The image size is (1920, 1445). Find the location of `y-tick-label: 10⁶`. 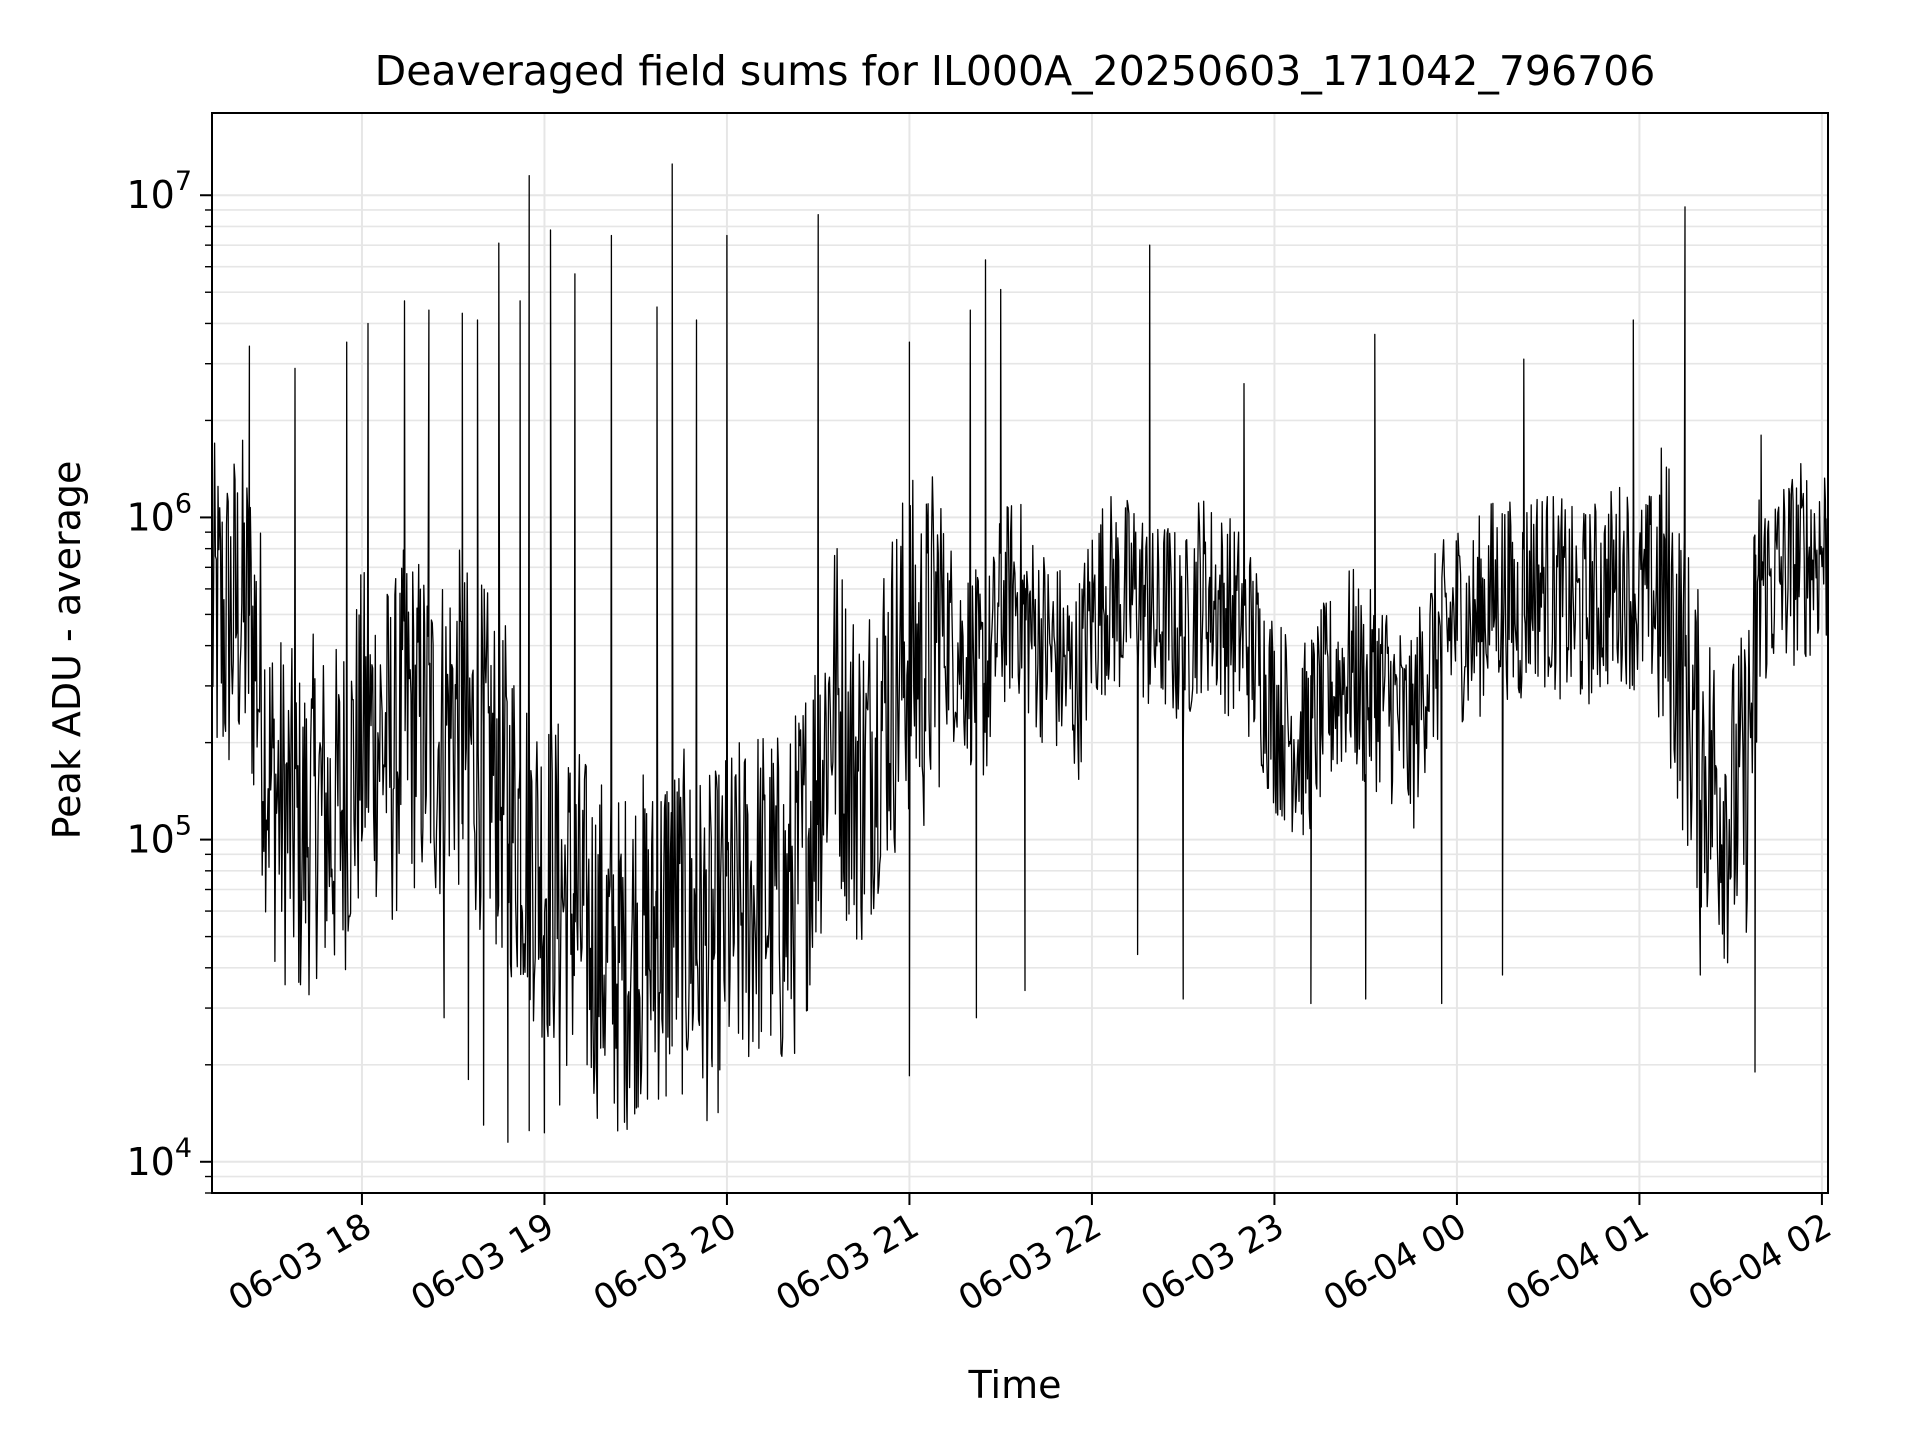

y-tick-label: 10⁶ is located at coordinates (159, 513).